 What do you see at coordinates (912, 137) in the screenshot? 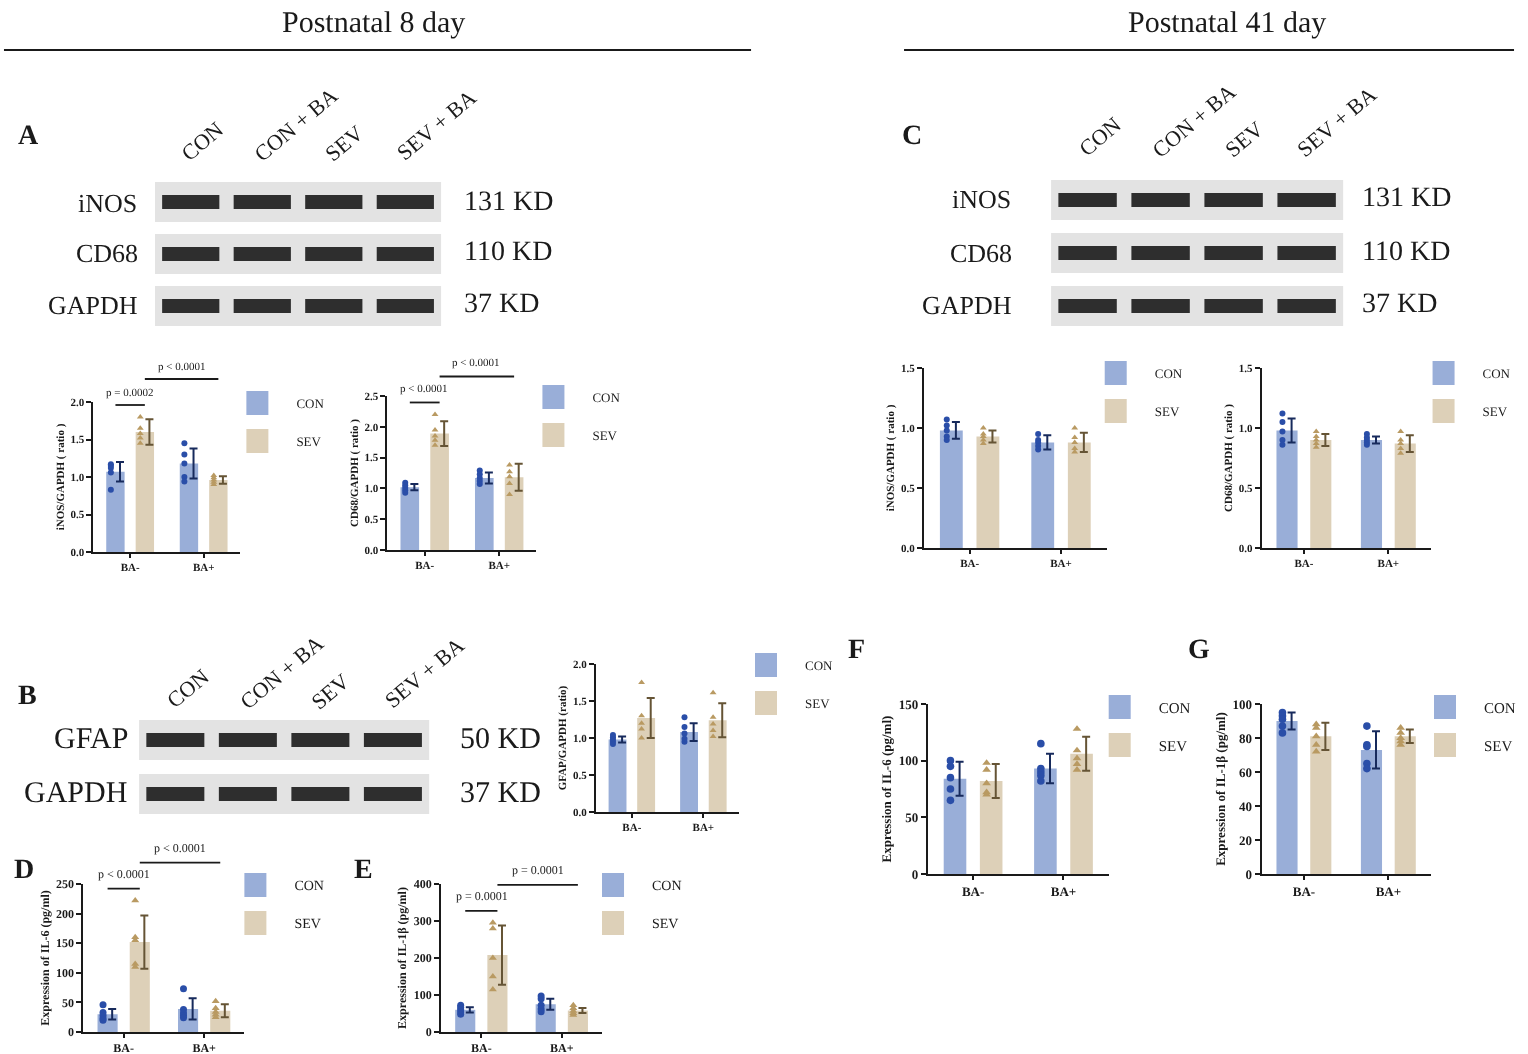
I see `text: C` at bounding box center [912, 137].